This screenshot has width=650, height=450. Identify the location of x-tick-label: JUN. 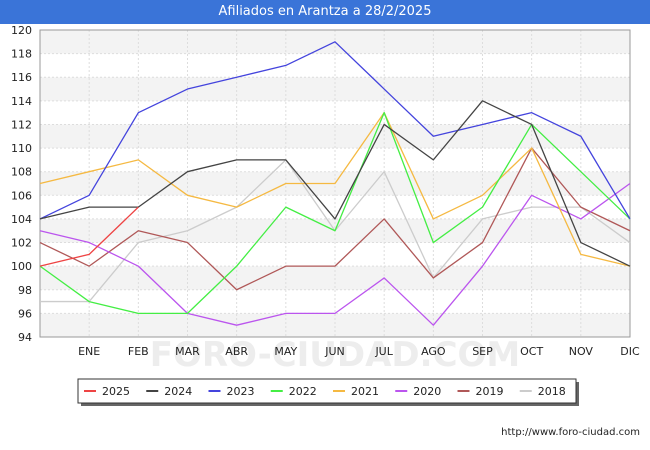
(334, 351).